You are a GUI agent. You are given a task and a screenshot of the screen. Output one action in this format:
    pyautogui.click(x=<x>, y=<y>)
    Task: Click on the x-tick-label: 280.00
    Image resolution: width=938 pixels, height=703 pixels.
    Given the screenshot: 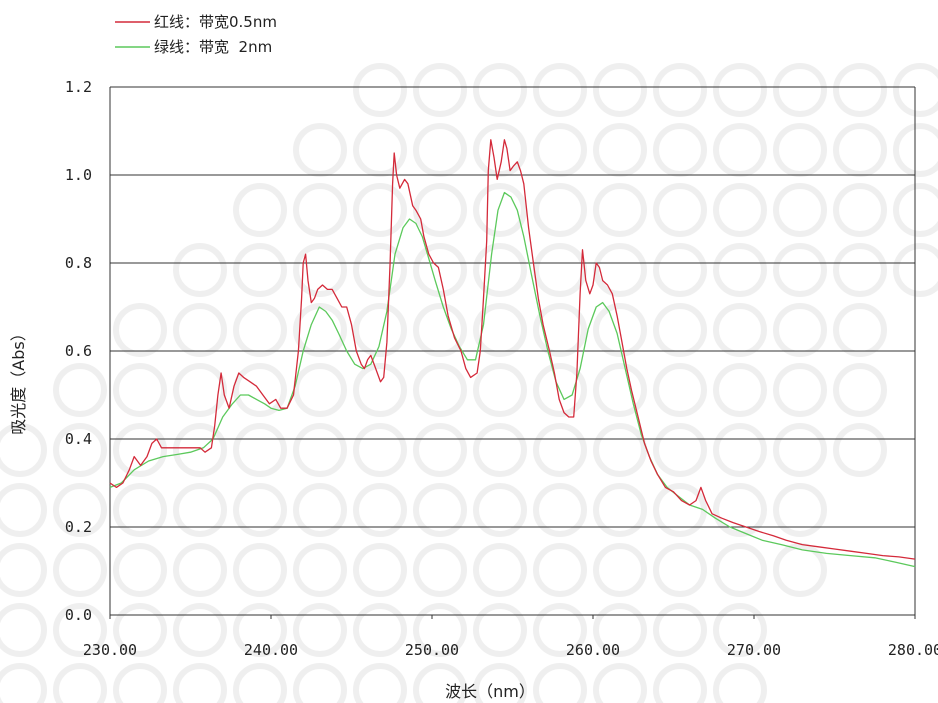 What is the action you would take?
    pyautogui.click(x=913, y=650)
    